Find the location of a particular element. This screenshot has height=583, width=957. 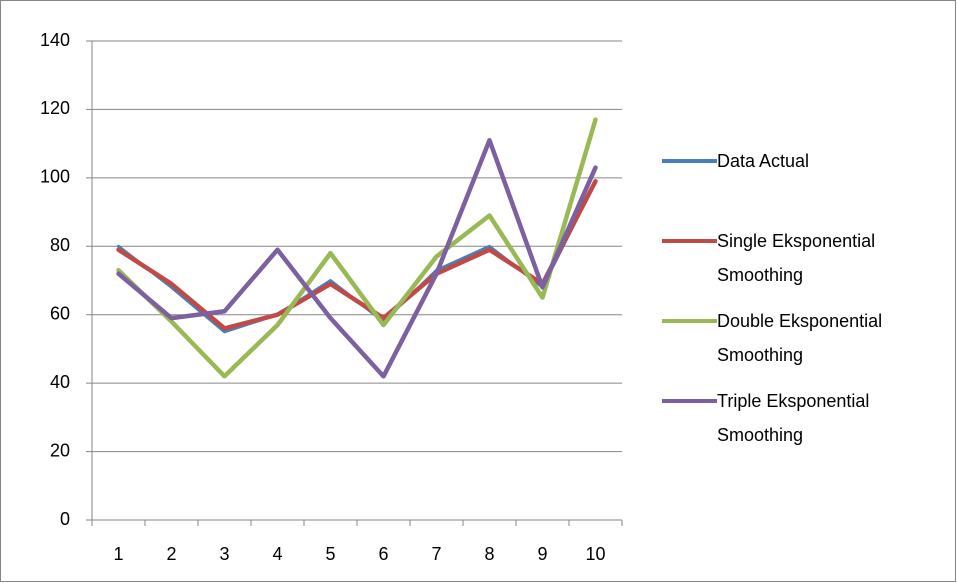

legend-entry: Single Eksponential Smoothing is located at coordinates (807, 258).